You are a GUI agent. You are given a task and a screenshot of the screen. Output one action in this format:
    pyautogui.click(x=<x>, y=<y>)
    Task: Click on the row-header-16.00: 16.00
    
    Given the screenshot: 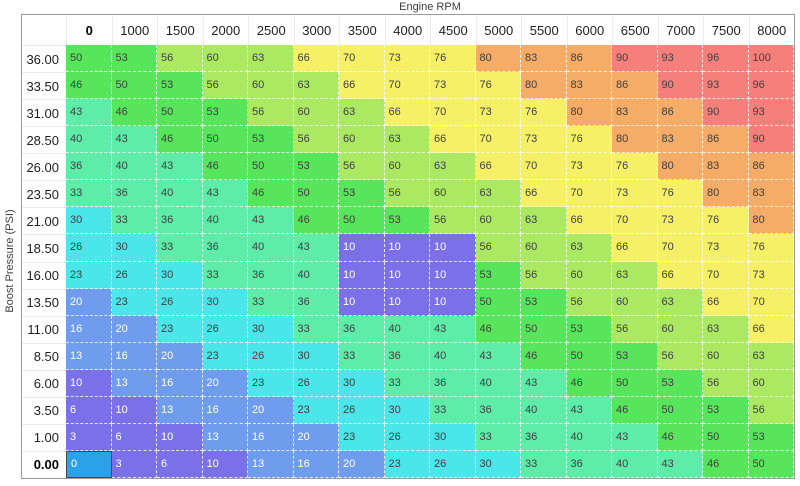 What is the action you would take?
    pyautogui.click(x=44, y=275)
    